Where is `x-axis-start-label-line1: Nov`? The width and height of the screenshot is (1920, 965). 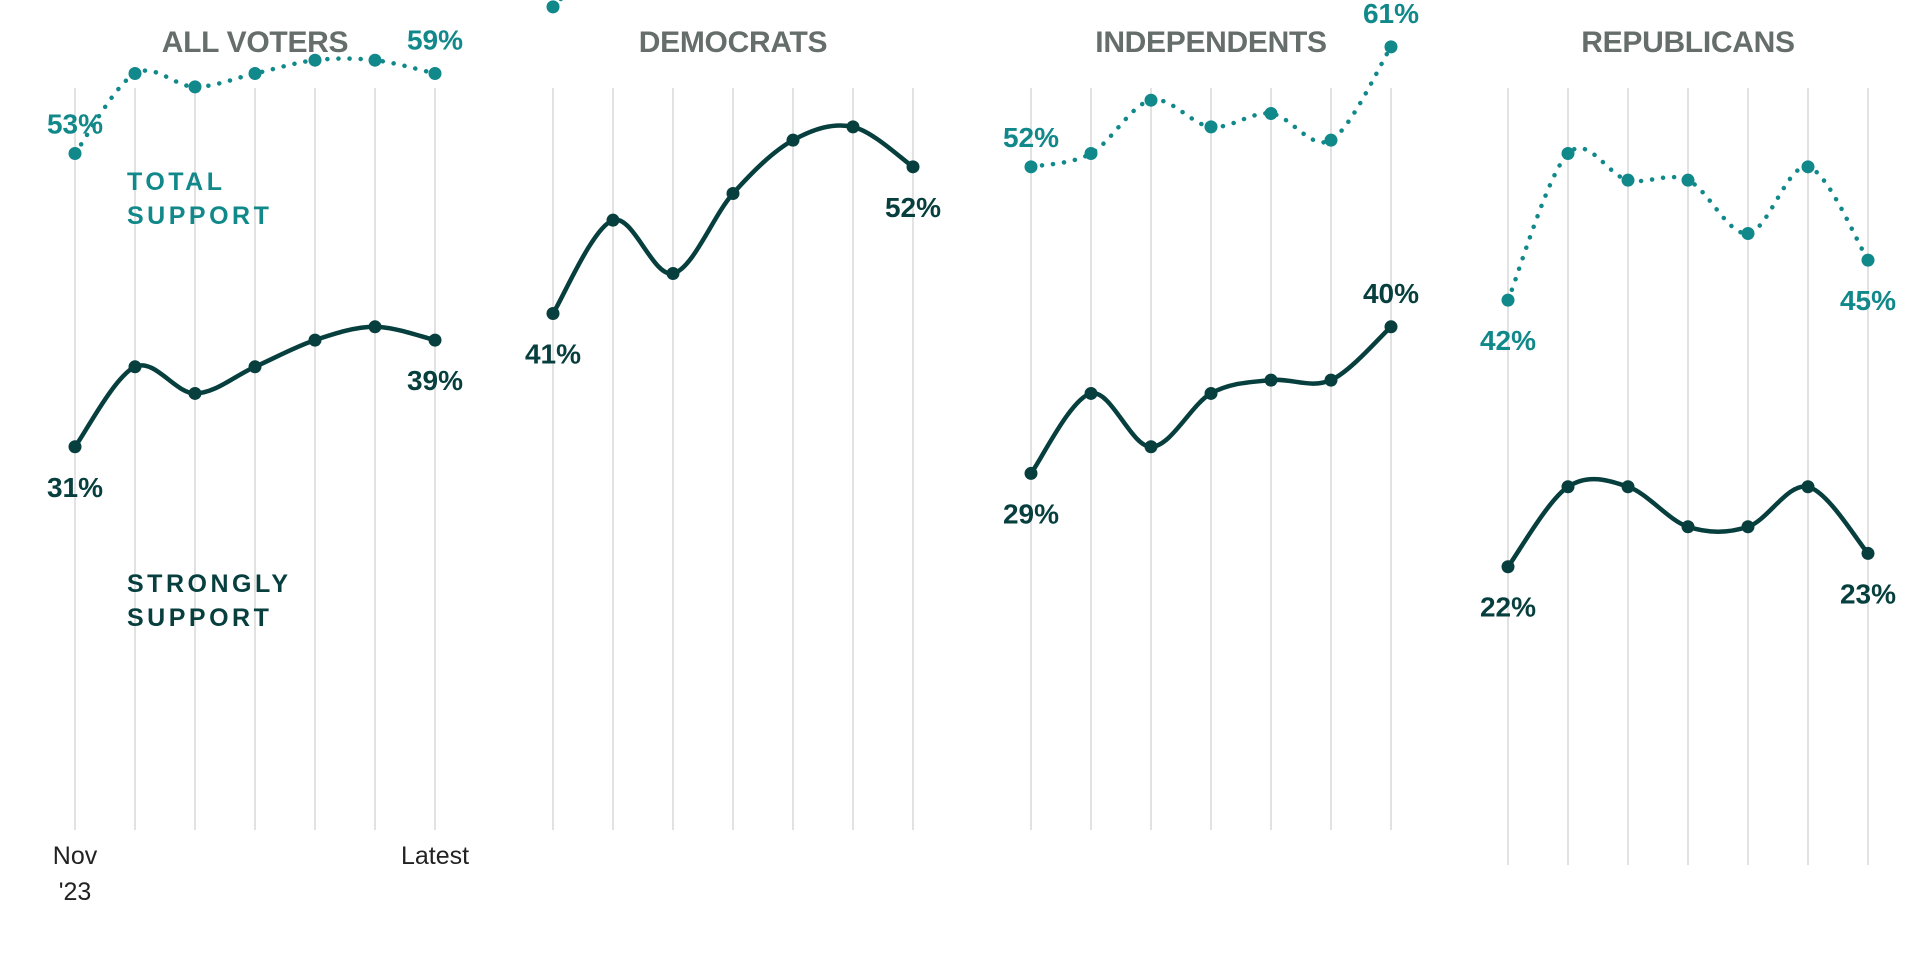
x-axis-start-label-line1: Nov is located at coordinates (75, 856).